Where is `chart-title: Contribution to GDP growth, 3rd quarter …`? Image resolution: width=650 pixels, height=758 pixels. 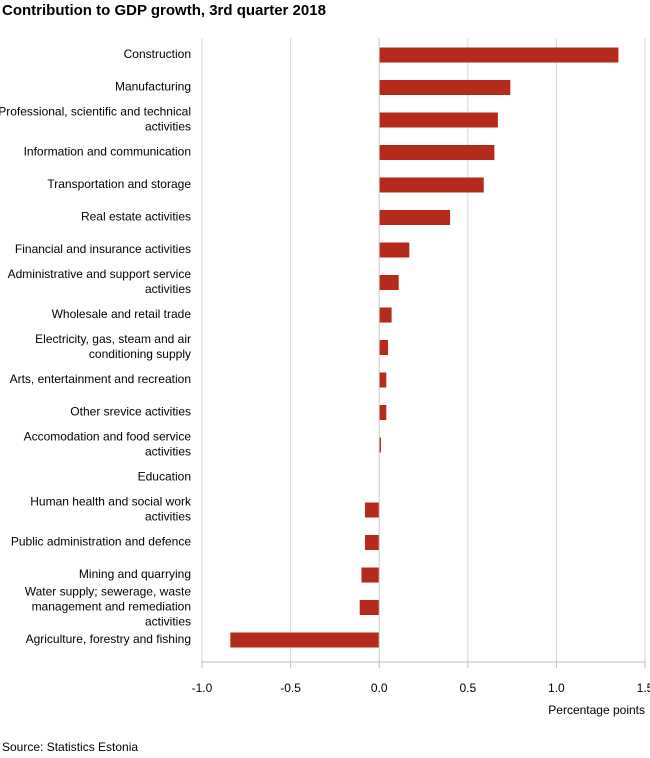 chart-title: Contribution to GDP growth, 3rd quarter … is located at coordinates (164, 10).